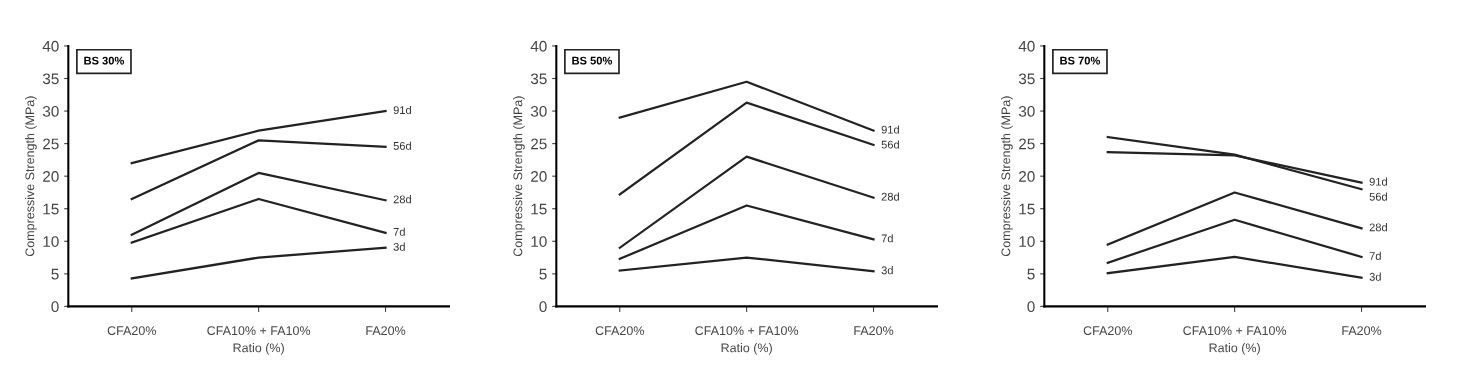  Describe the element at coordinates (592, 60) in the screenshot. I see `text: BS 50%` at that location.